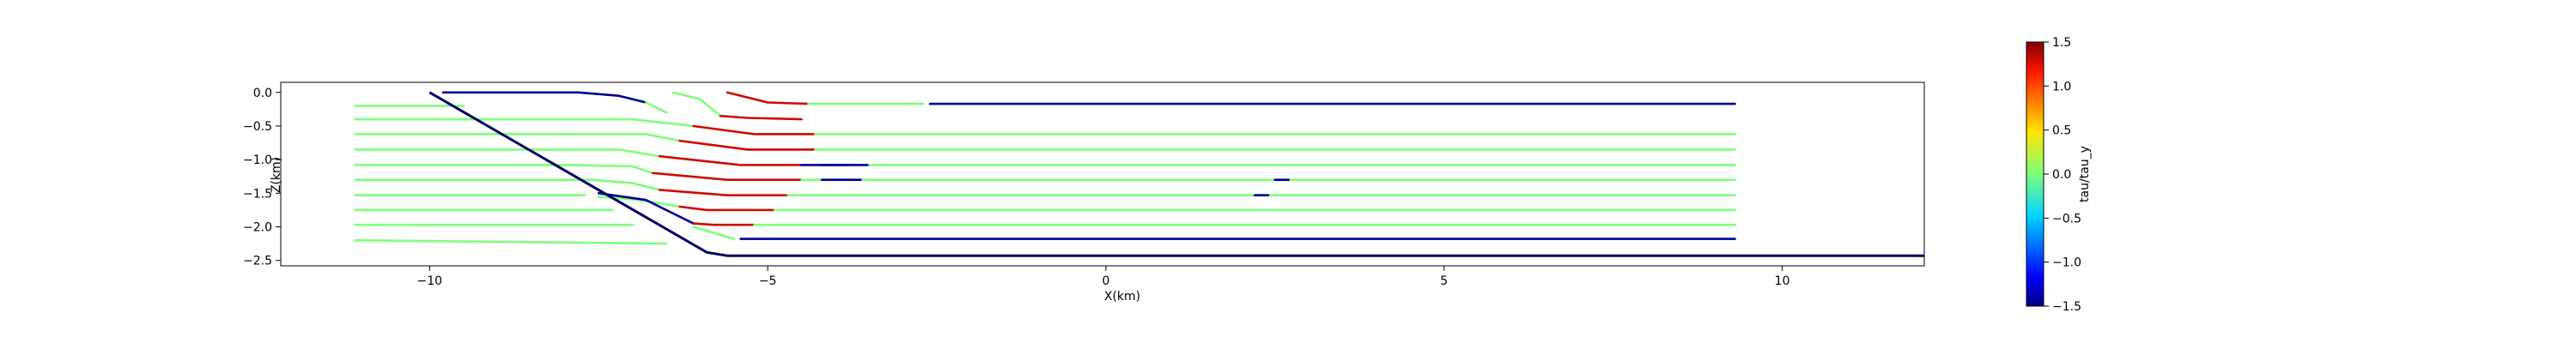 The height and width of the screenshot is (343, 2576). I want to click on x-tick-label: −5, so click(768, 281).